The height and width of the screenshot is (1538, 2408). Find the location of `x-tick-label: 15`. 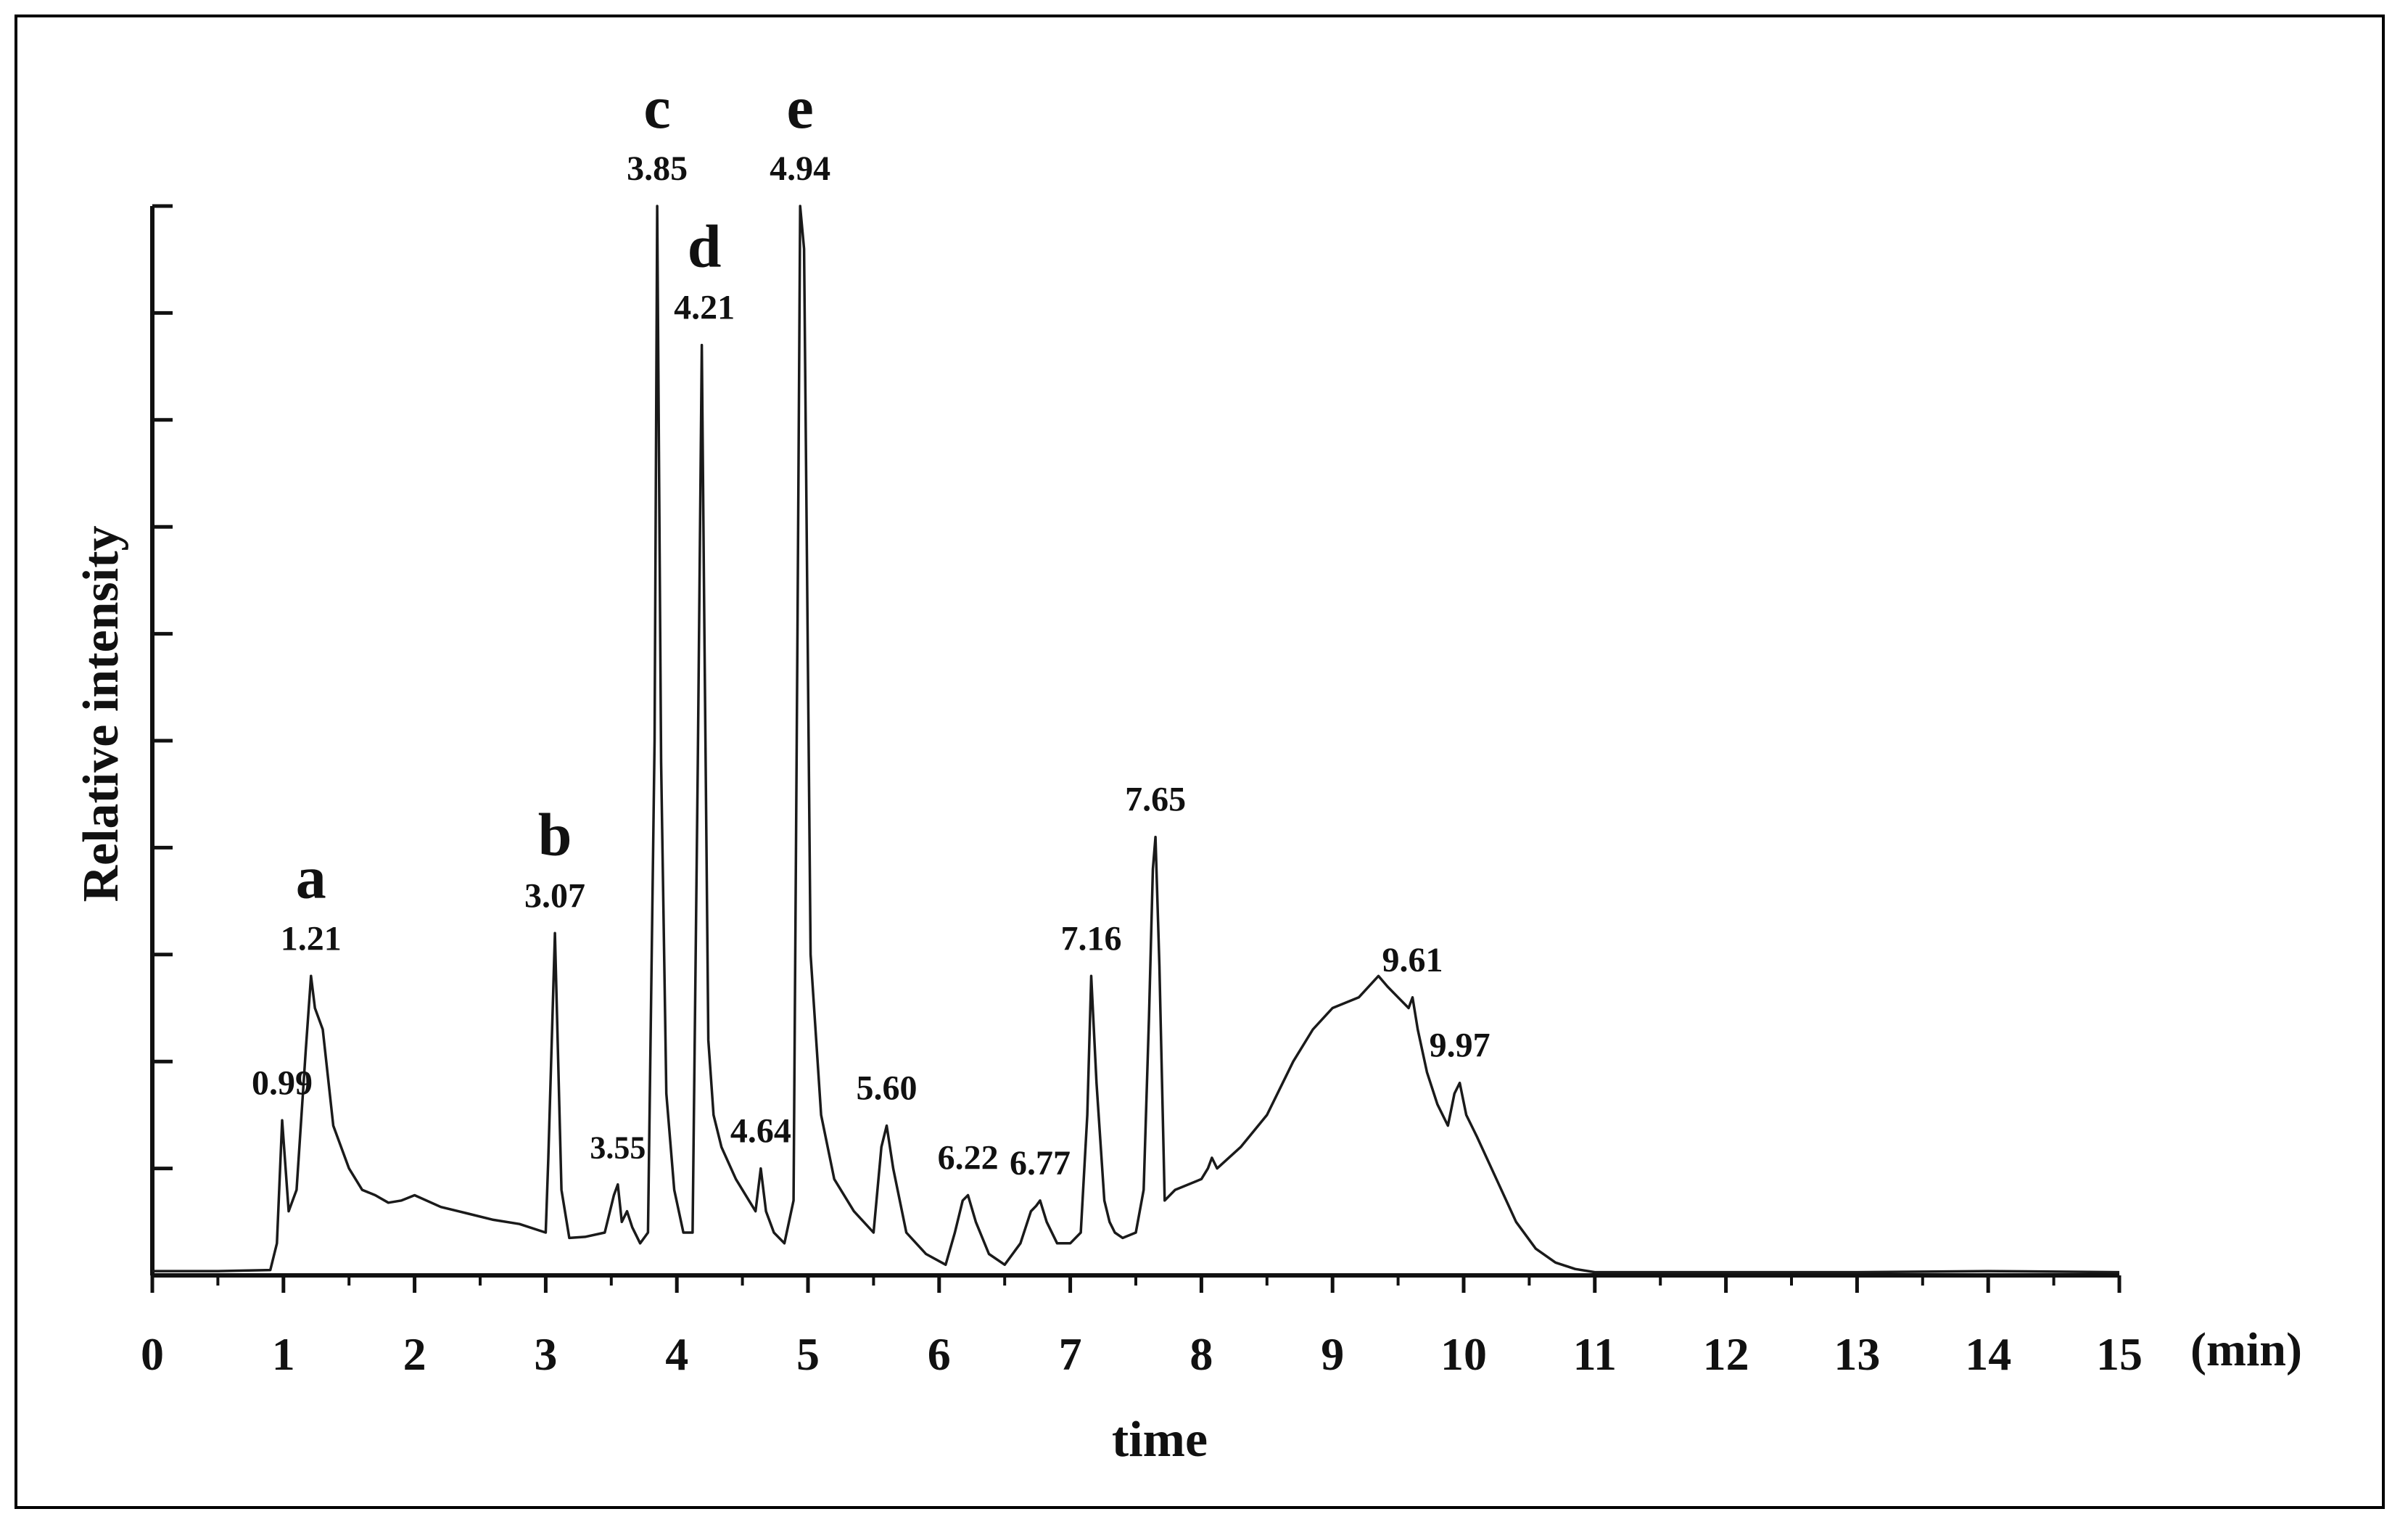

x-tick-label: 15 is located at coordinates (2119, 1354).